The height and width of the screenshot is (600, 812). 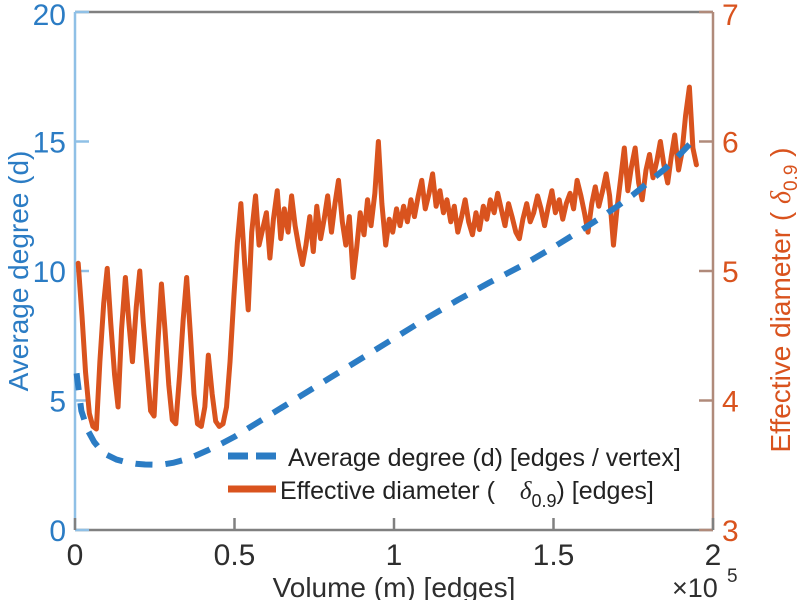 I want to click on x-axis-exponent: ×10 5, so click(x=705, y=583).